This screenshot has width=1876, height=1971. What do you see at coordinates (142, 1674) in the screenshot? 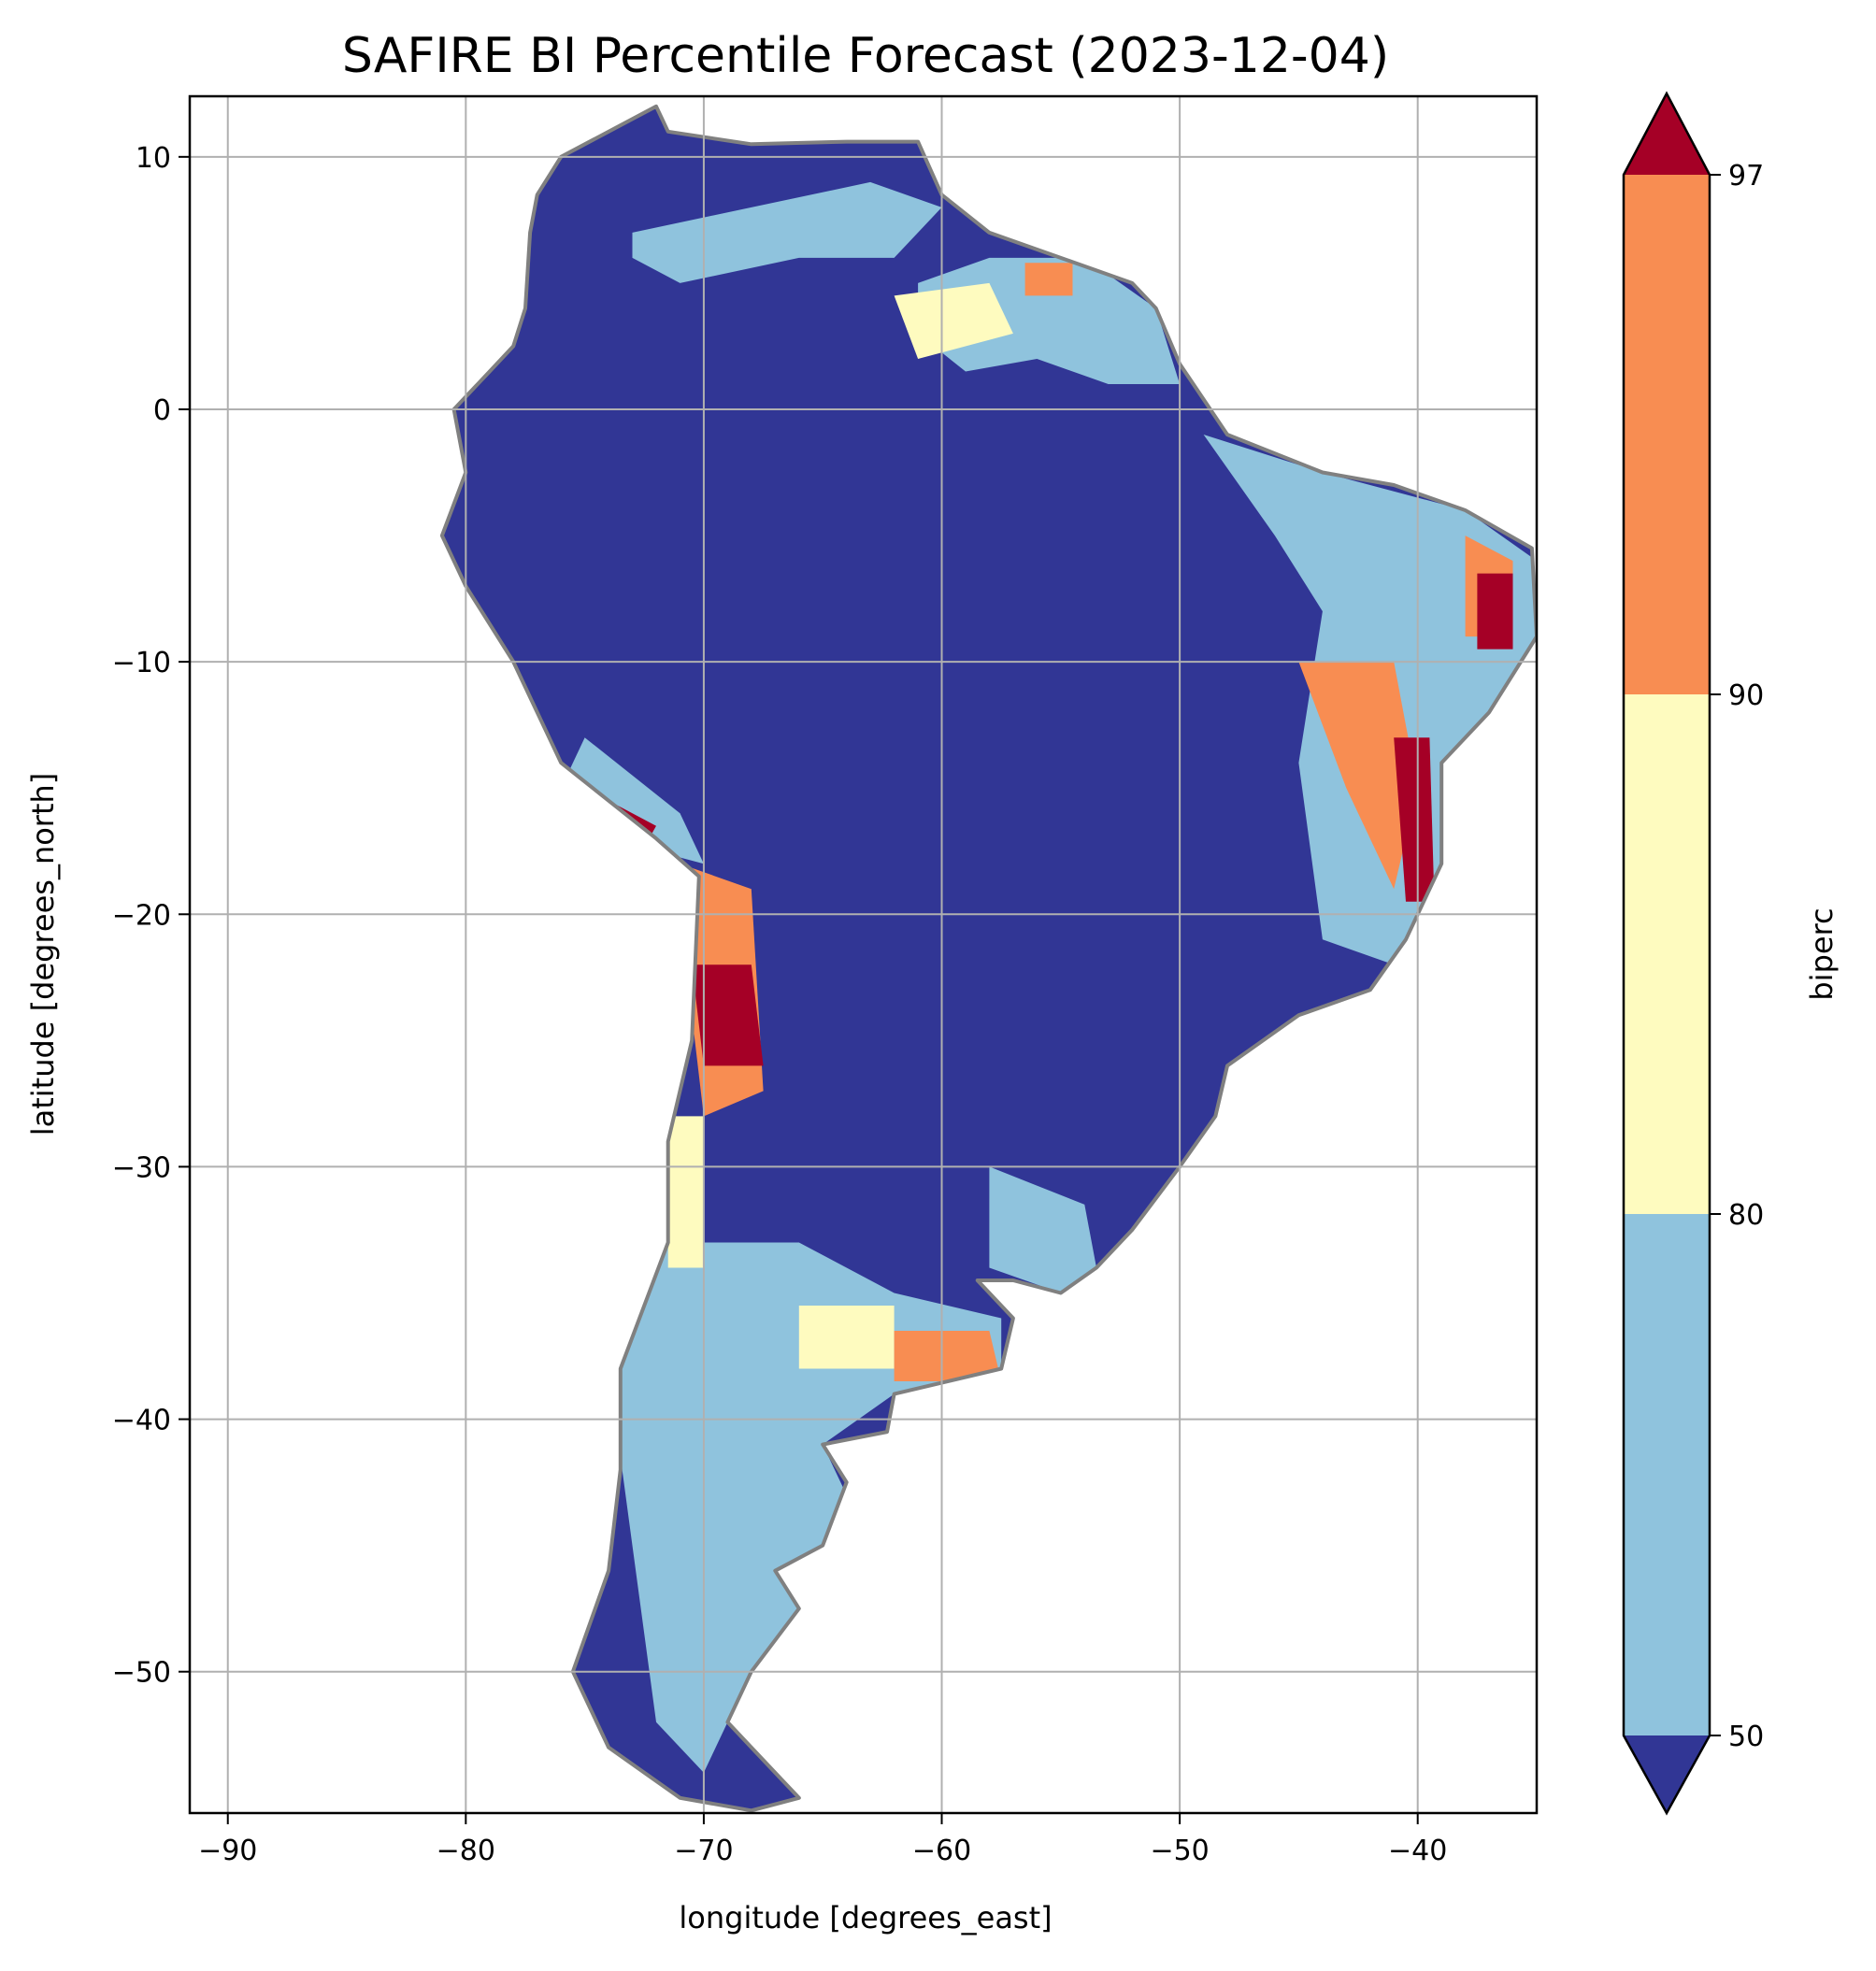
I see `y-tick-label: −50` at bounding box center [142, 1674].